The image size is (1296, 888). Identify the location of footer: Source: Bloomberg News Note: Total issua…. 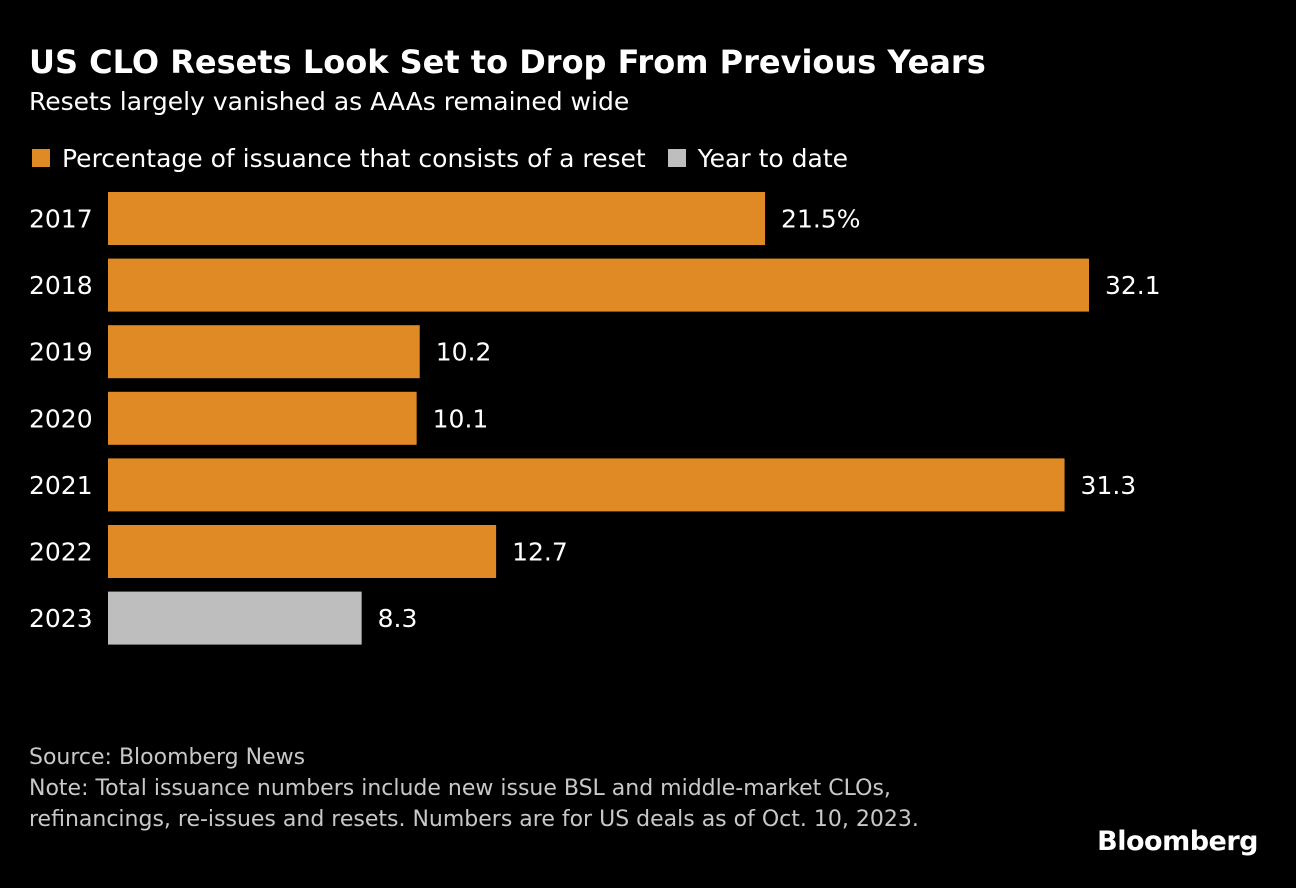
(534, 788).